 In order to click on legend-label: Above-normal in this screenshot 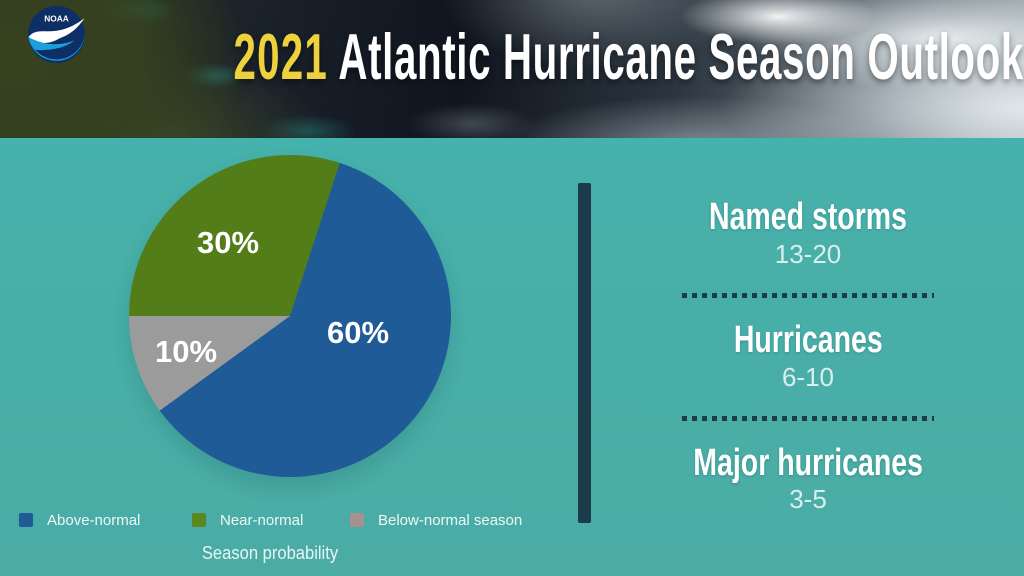, I will do `click(94, 520)`.